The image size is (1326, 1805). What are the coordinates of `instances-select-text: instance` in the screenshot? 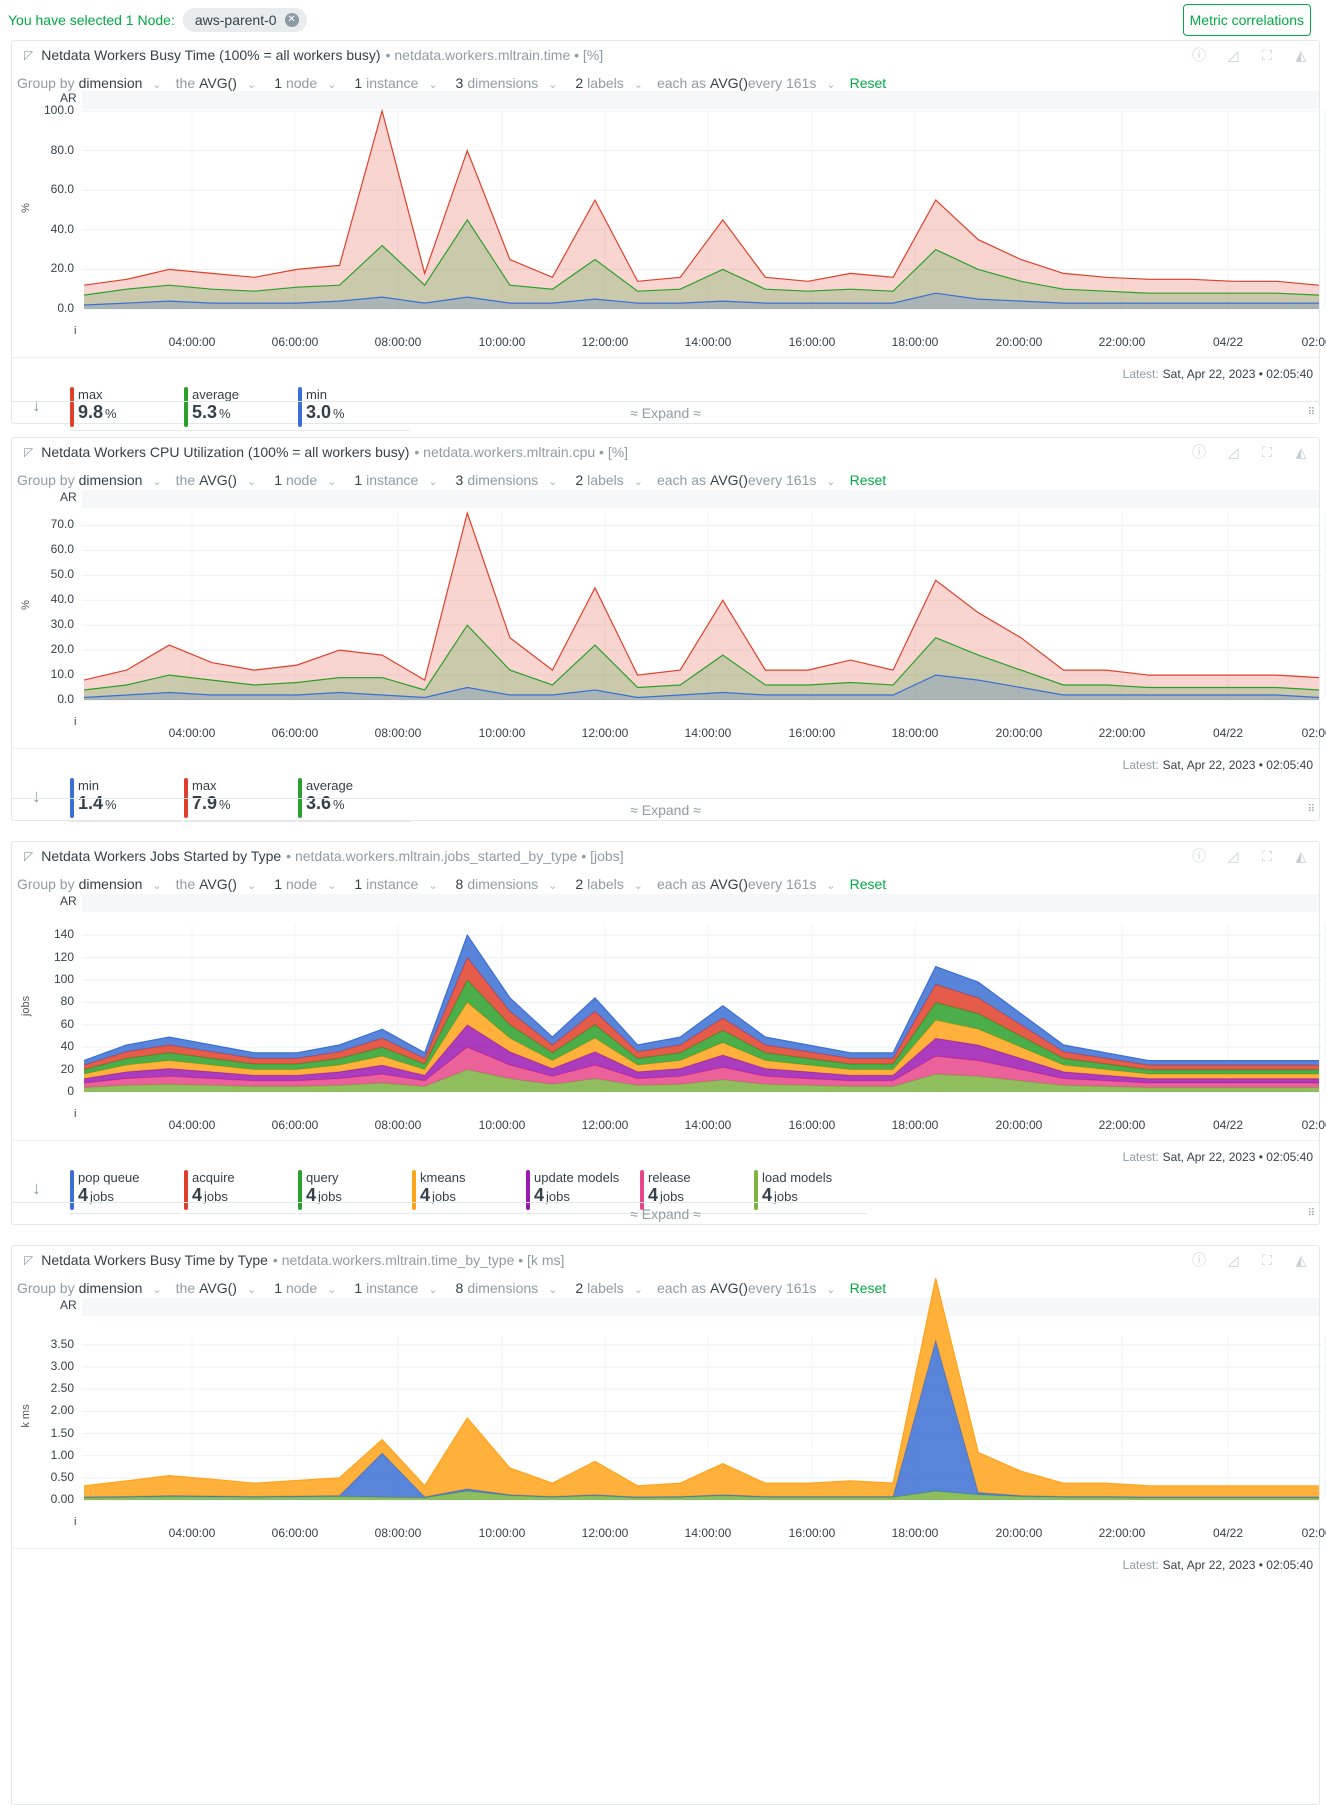 It's located at (392, 83).